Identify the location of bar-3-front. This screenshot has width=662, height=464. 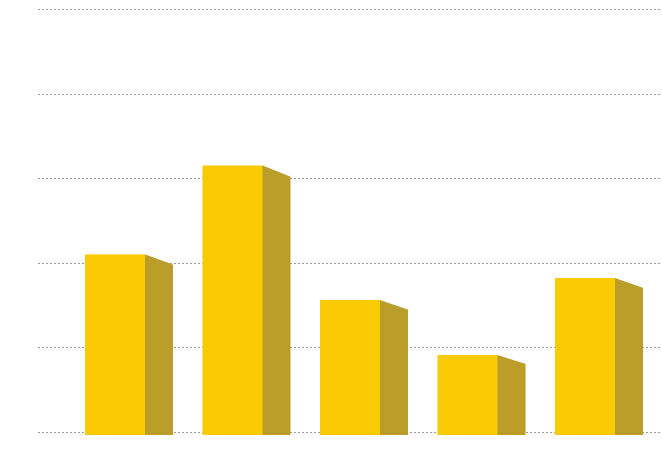
(350, 367).